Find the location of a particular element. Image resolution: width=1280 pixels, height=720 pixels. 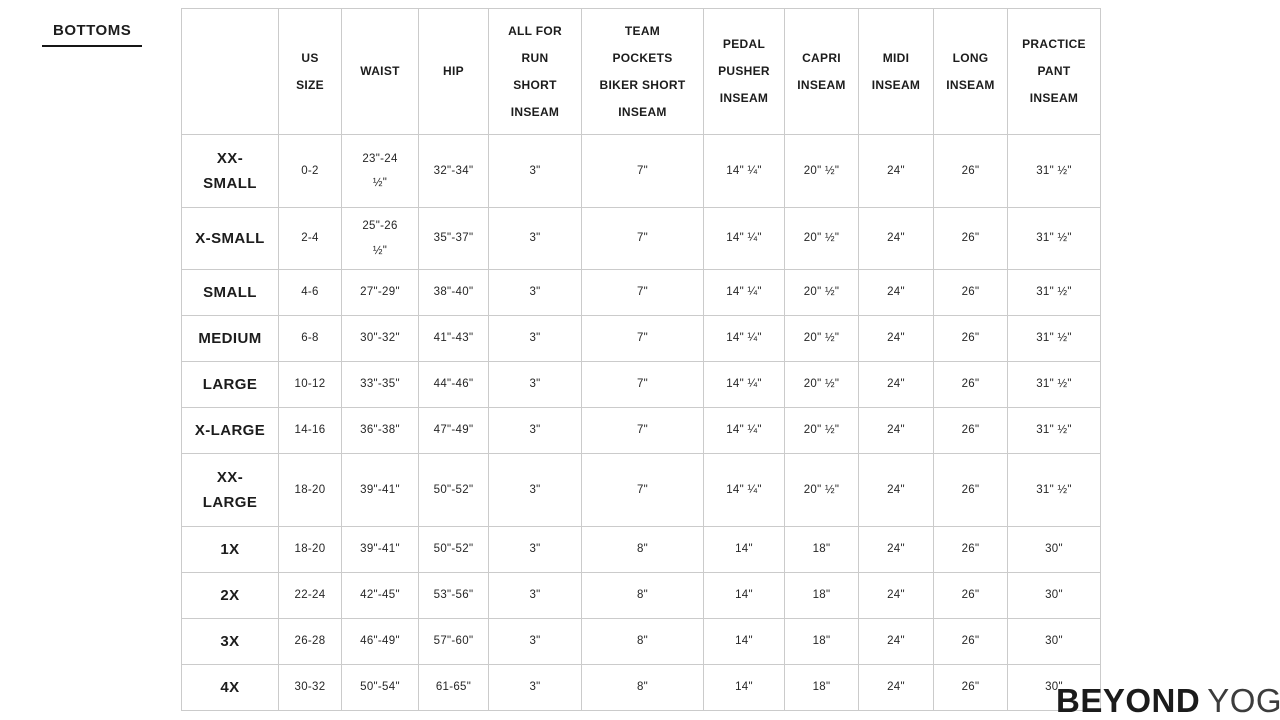

table-cell: 36"-38" is located at coordinates (380, 430).